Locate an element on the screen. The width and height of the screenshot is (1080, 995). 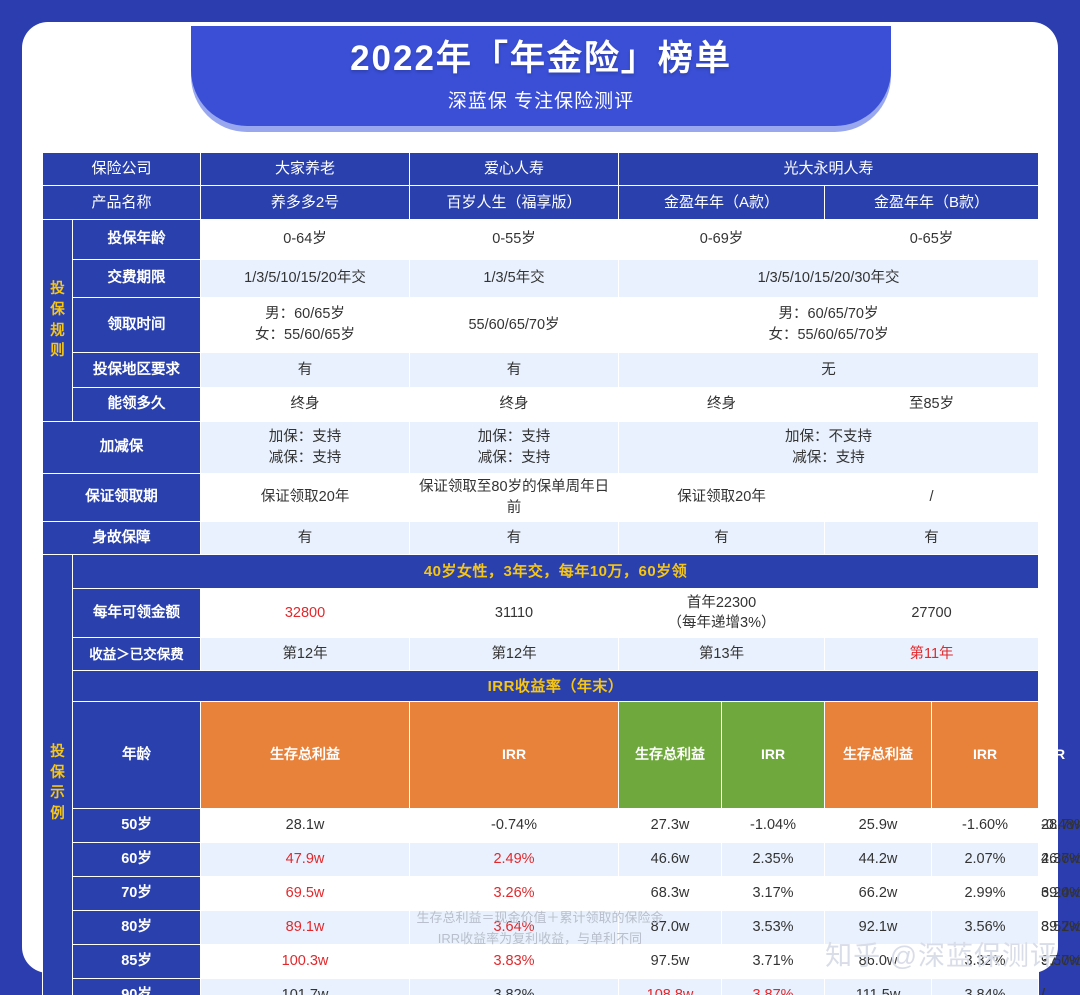
rule-wide-1-cell-1: 保证领取至80岁的保单周年日前 is located at coordinates (514, 497).